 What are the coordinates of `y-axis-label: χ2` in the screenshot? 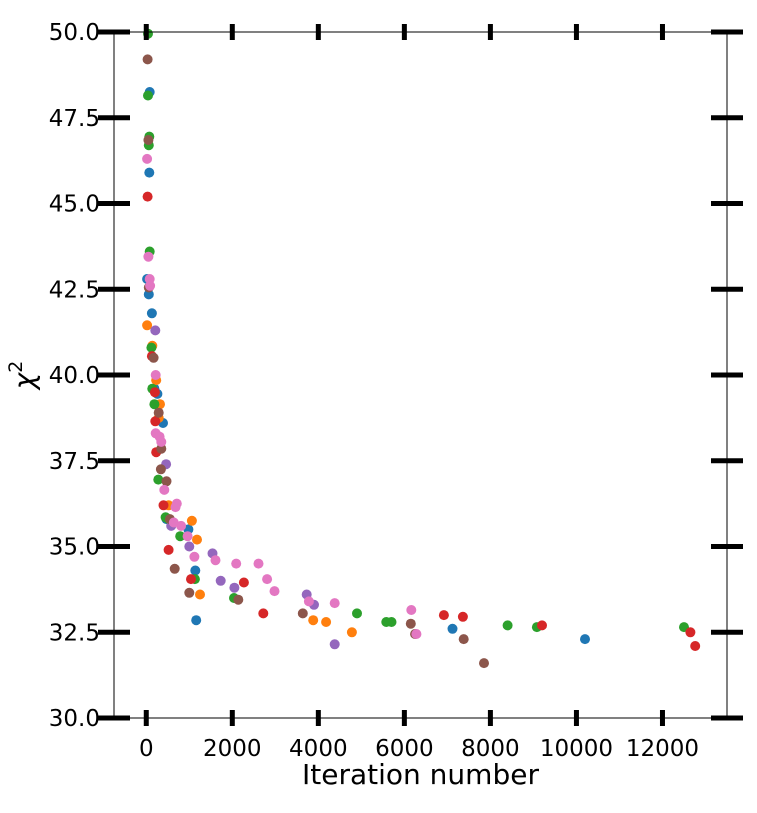 It's located at (23, 376).